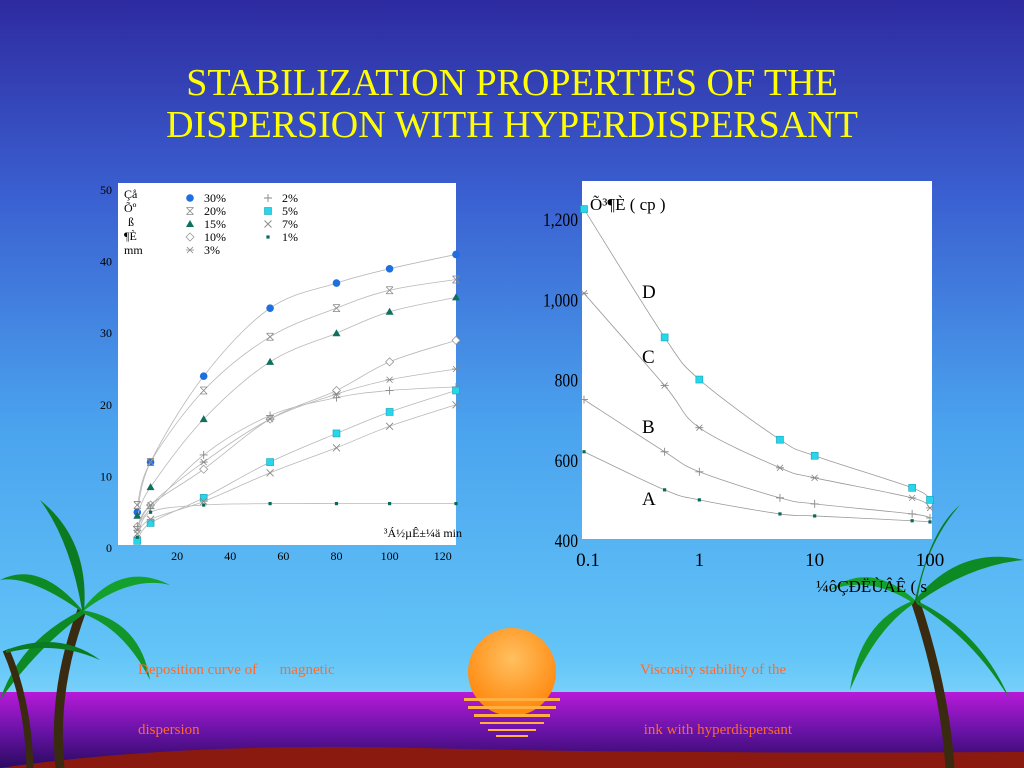 The image size is (1024, 768). I want to click on y-axis-label-part: mm, so click(133, 250).